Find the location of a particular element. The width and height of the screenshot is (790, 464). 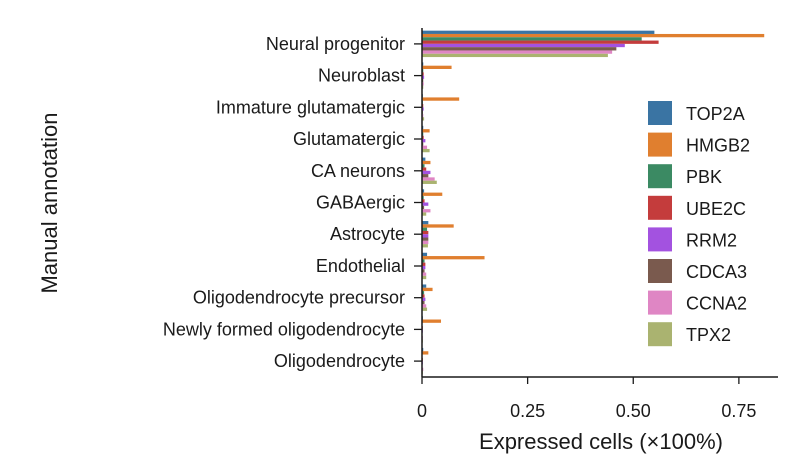

category-label: Neural progenitor is located at coordinates (335, 44).